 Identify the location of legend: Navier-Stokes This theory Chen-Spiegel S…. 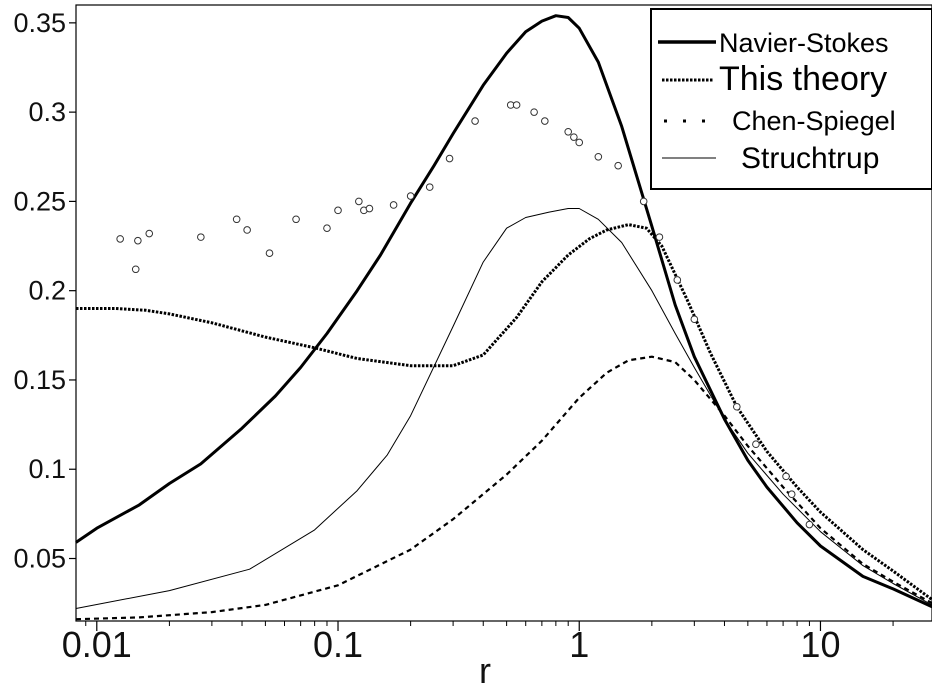
(791, 99).